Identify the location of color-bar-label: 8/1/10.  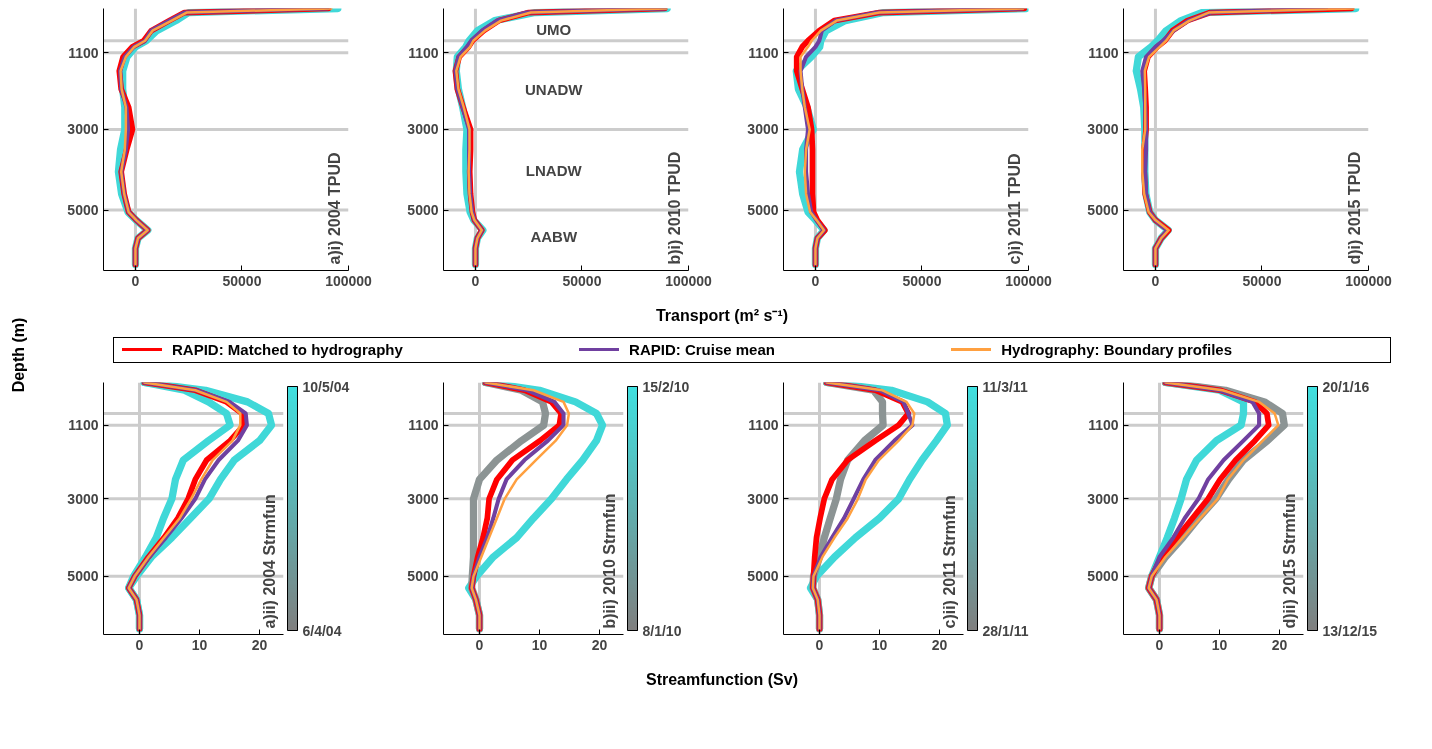
(662, 630).